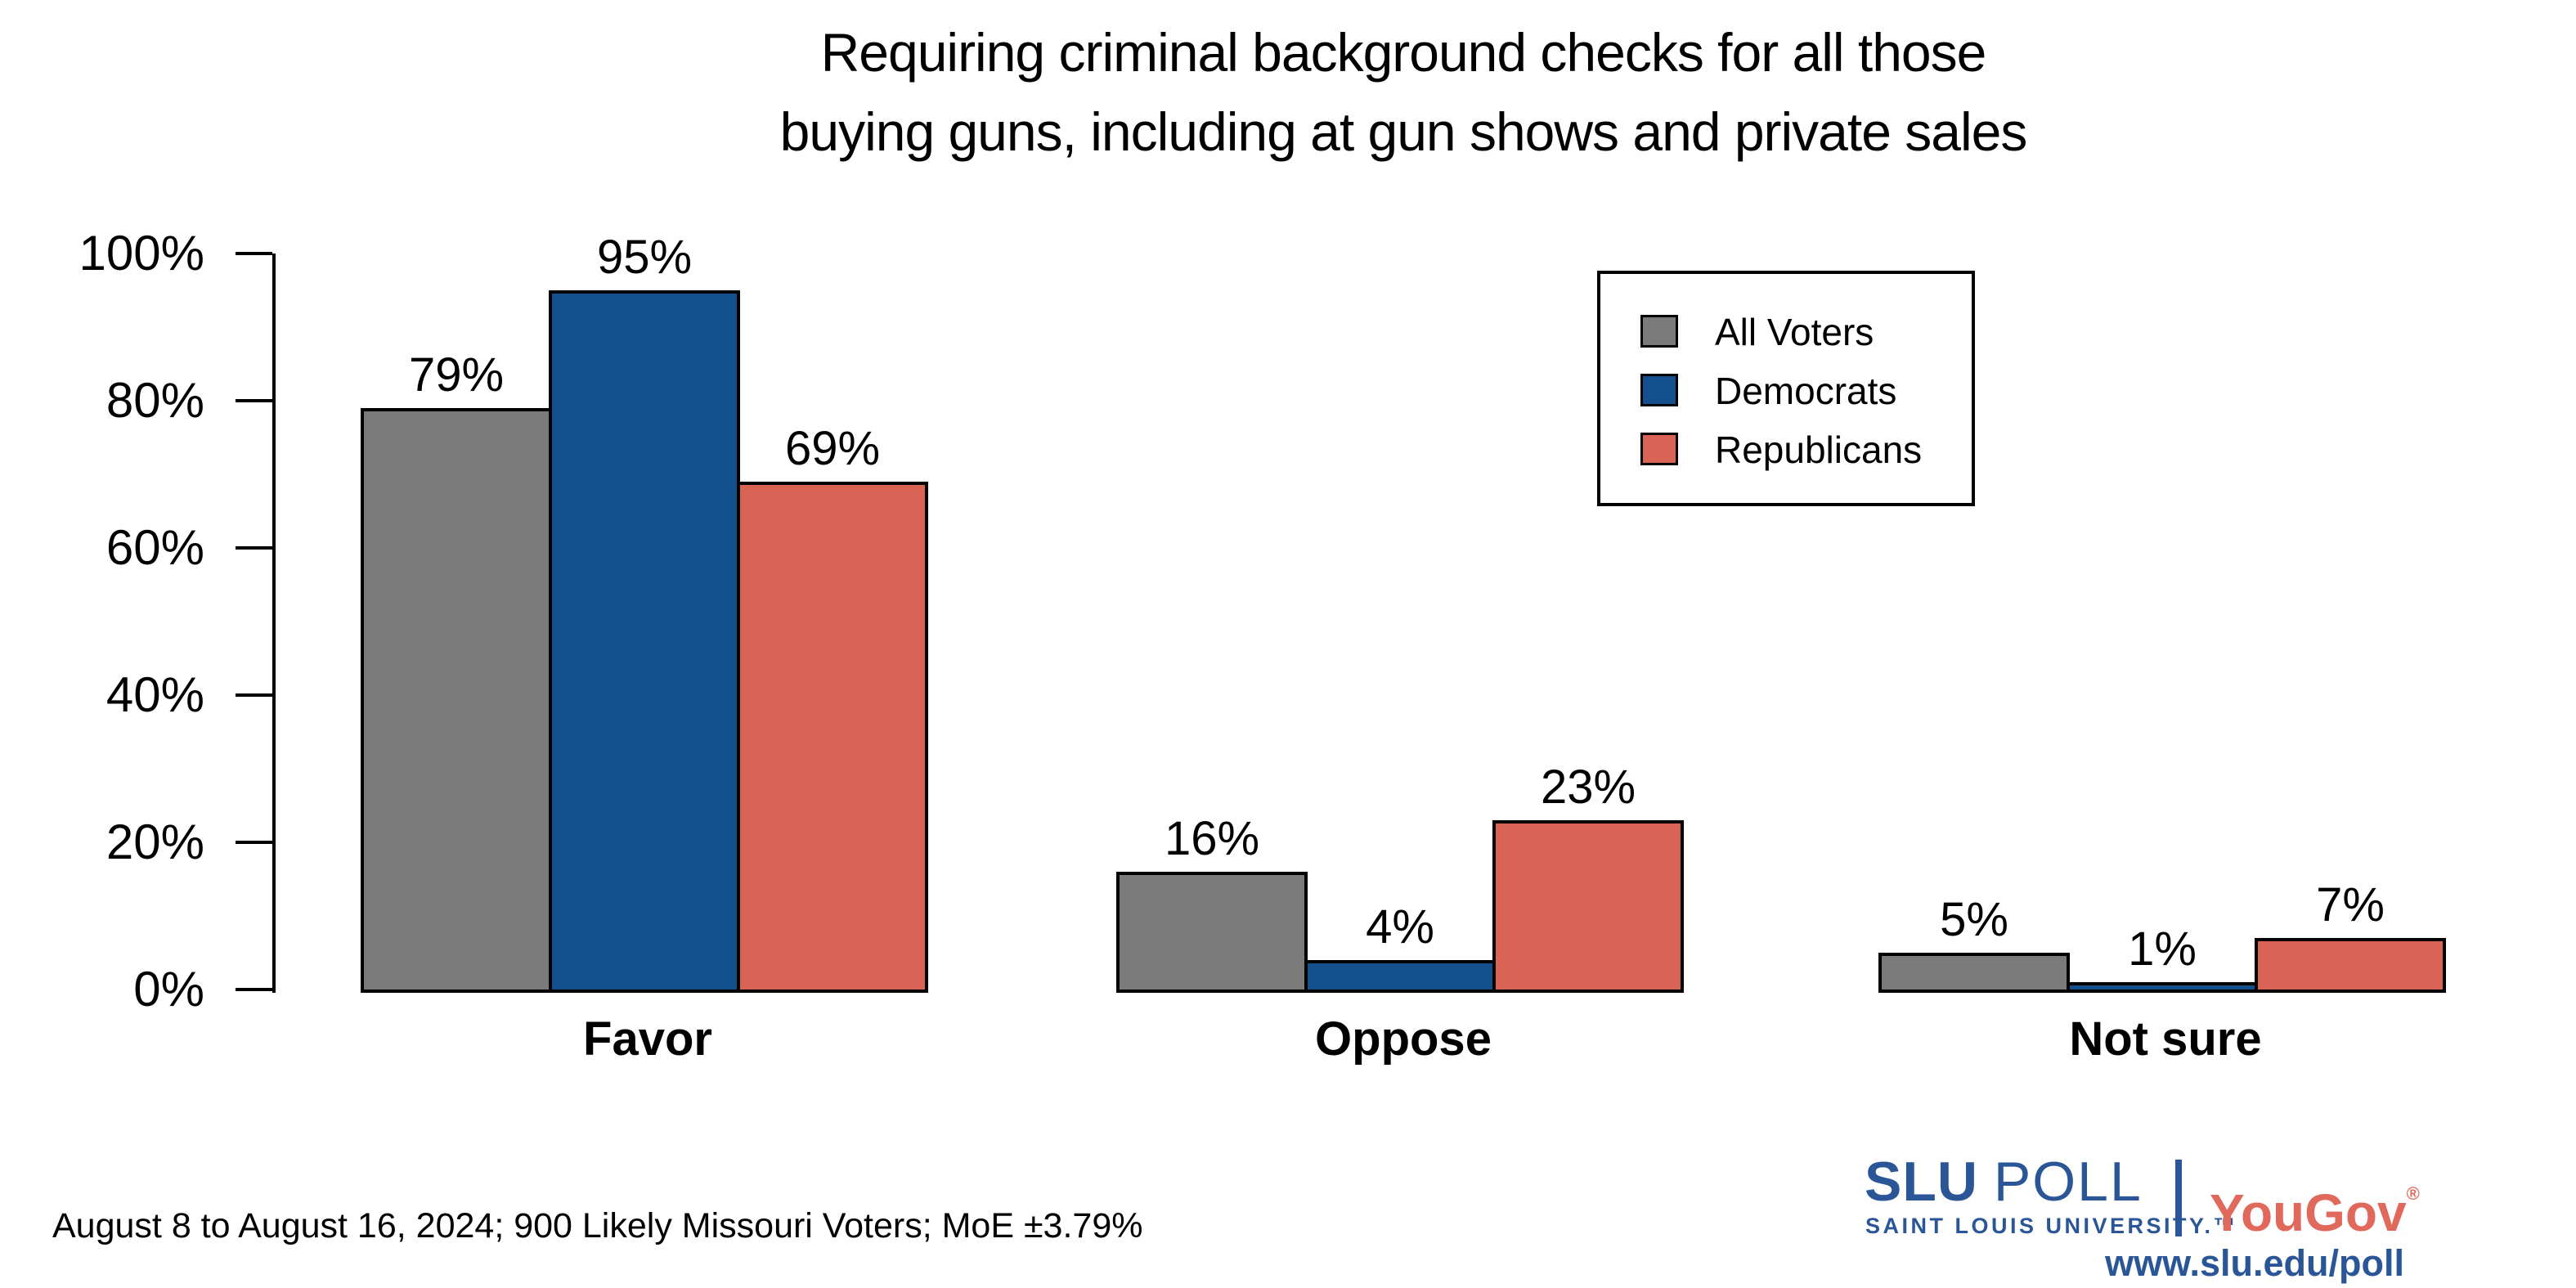 This screenshot has width=2576, height=1288. I want to click on legend-swatch-all-voters, so click(1659, 331).